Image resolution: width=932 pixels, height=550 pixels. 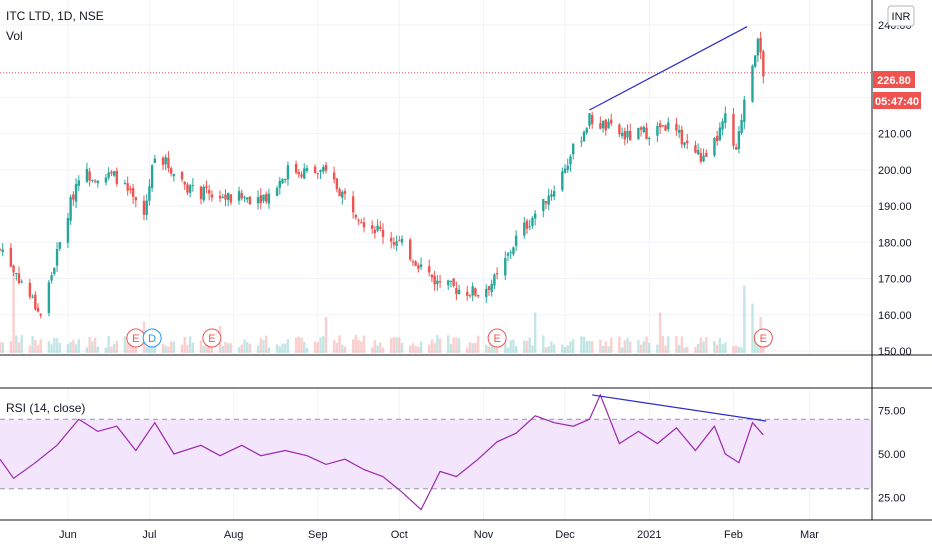 I want to click on symbol-title: ITC LTD, 1D, NSE, so click(x=55, y=16).